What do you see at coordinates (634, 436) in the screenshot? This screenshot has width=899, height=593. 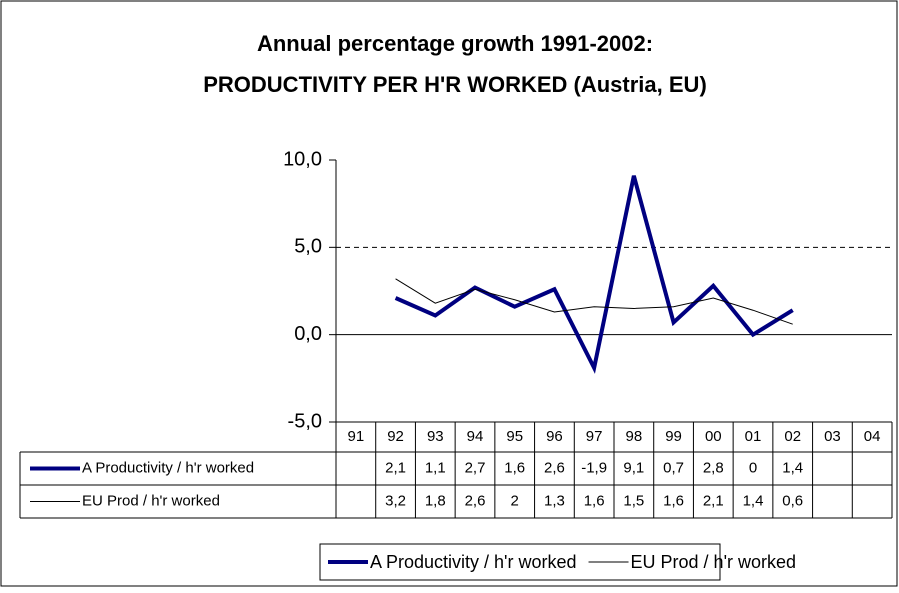 I see `x-tick-label: 98` at bounding box center [634, 436].